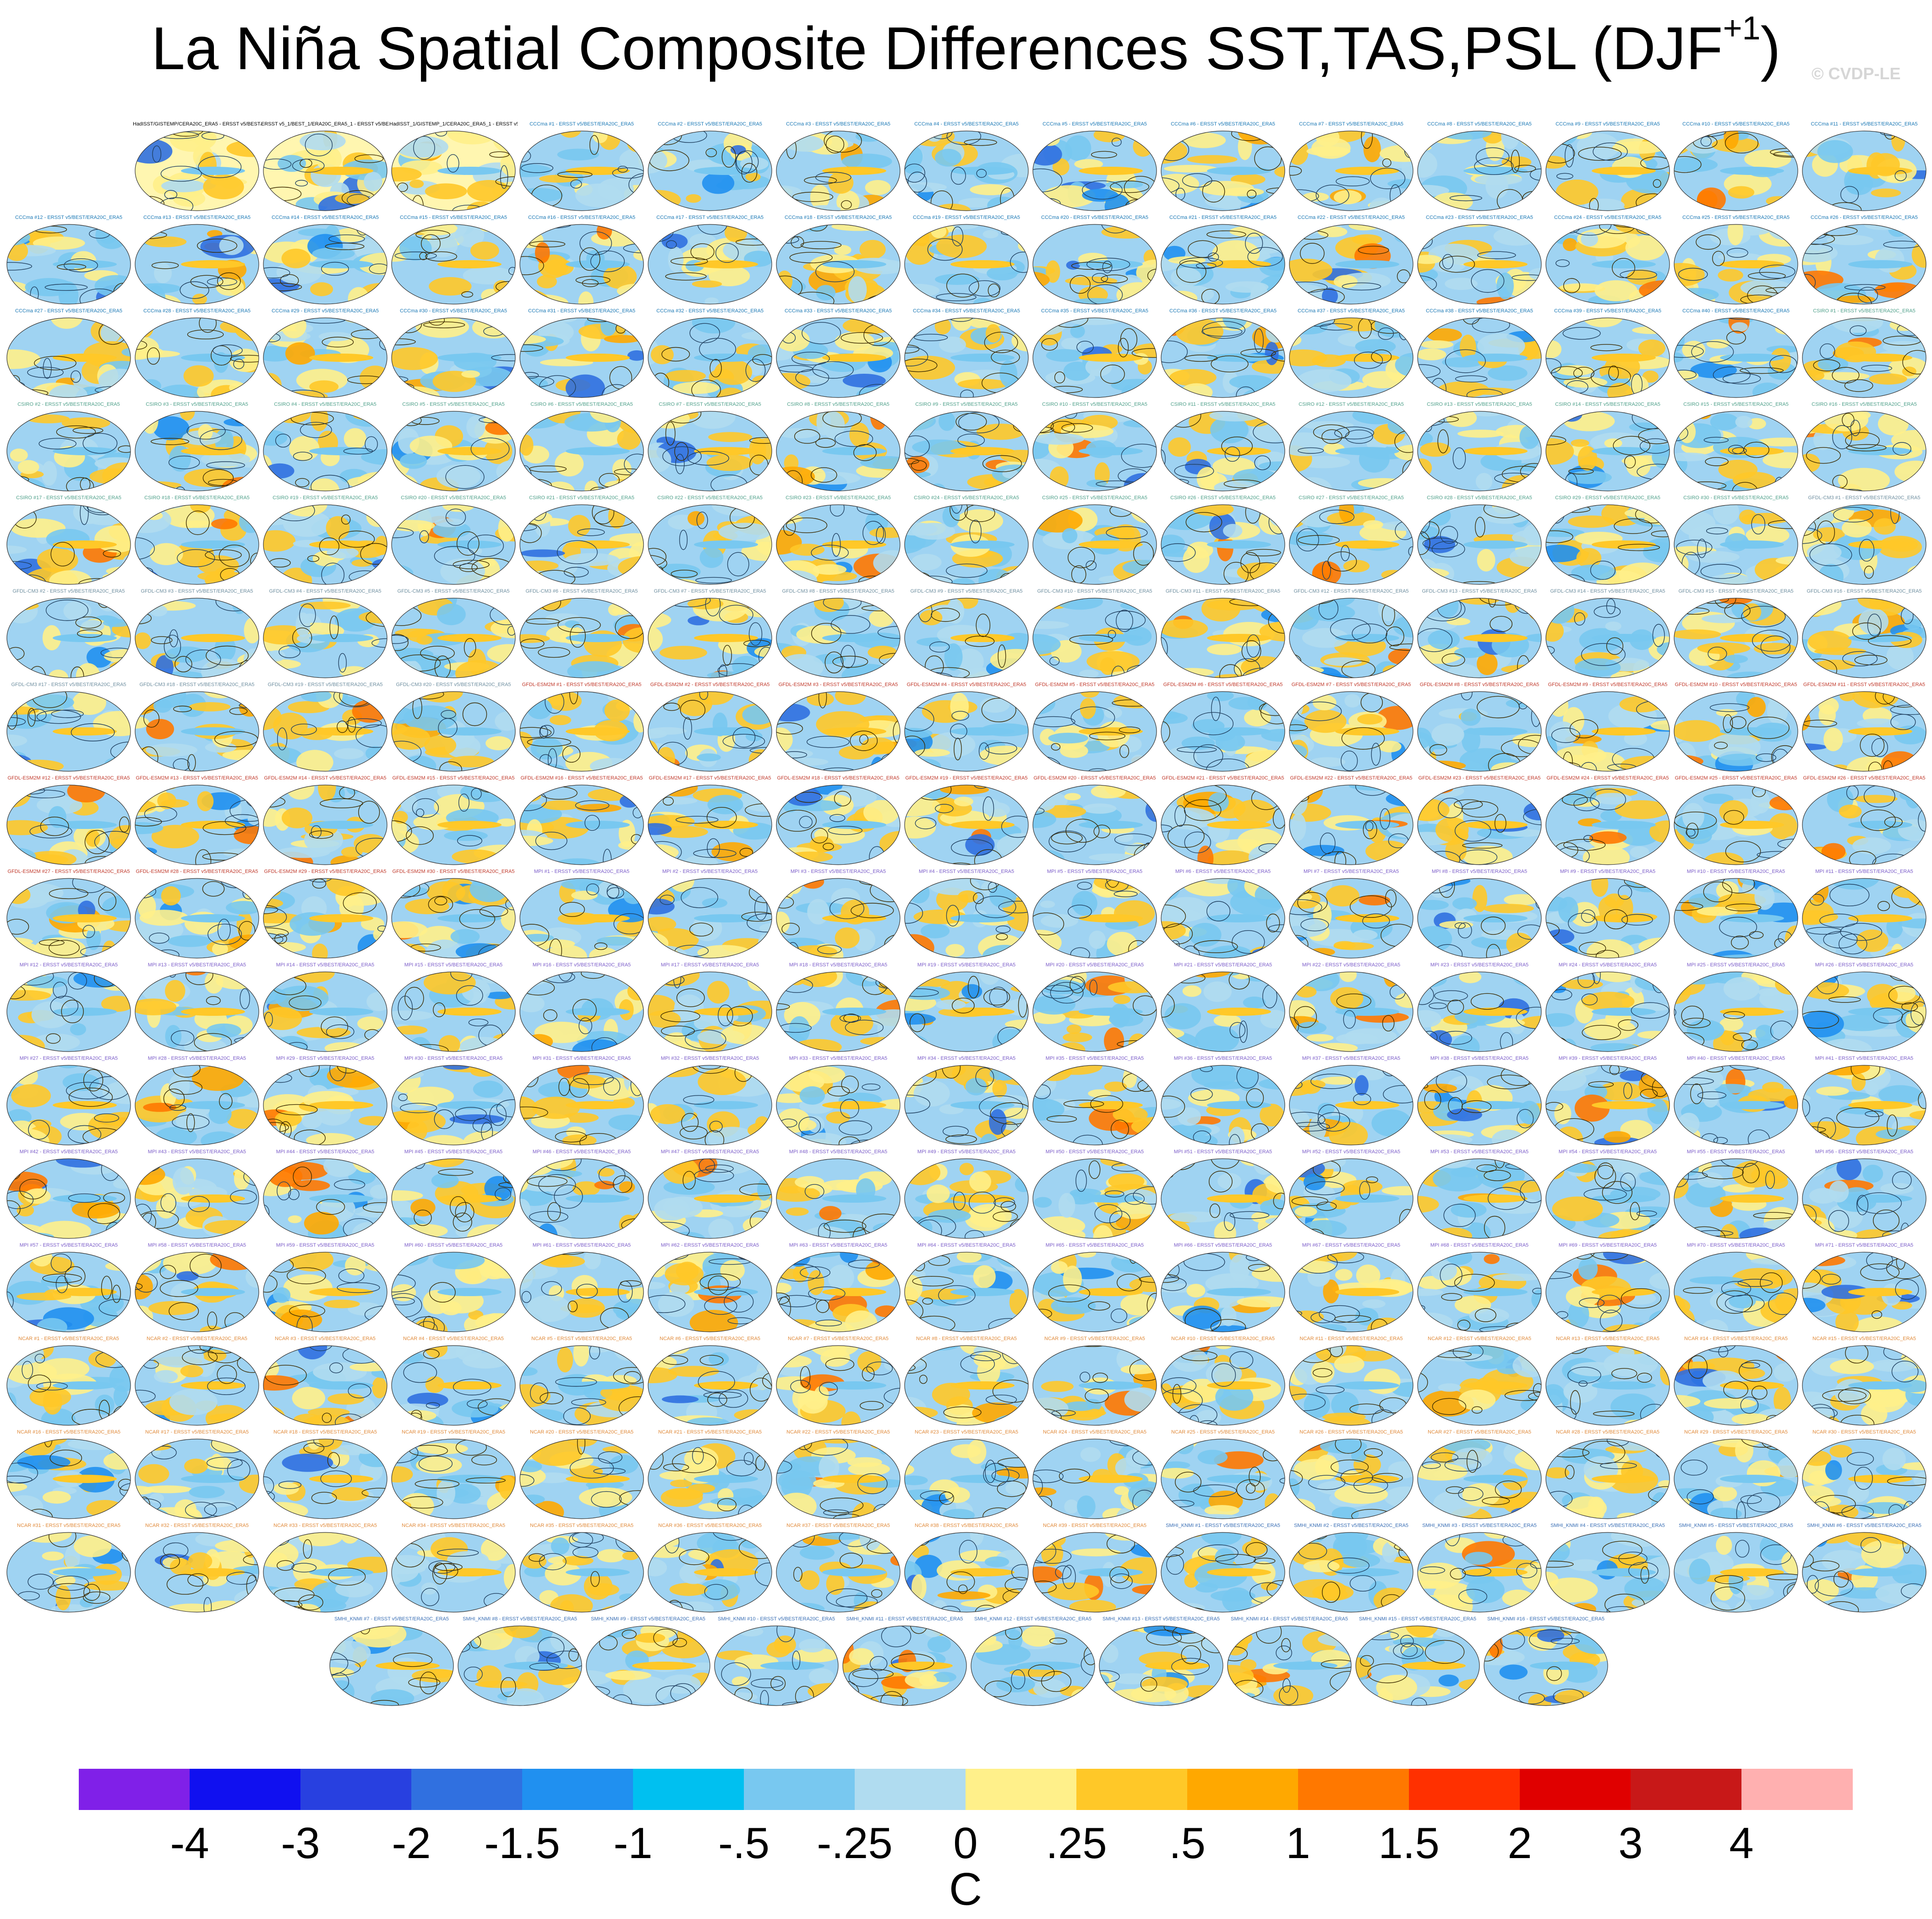 The image size is (1932, 1919). Describe the element at coordinates (967, 965) in the screenshot. I see `panel-title: MPI #19 - ERSST v5/BEST/ERA20C_ERA5` at that location.